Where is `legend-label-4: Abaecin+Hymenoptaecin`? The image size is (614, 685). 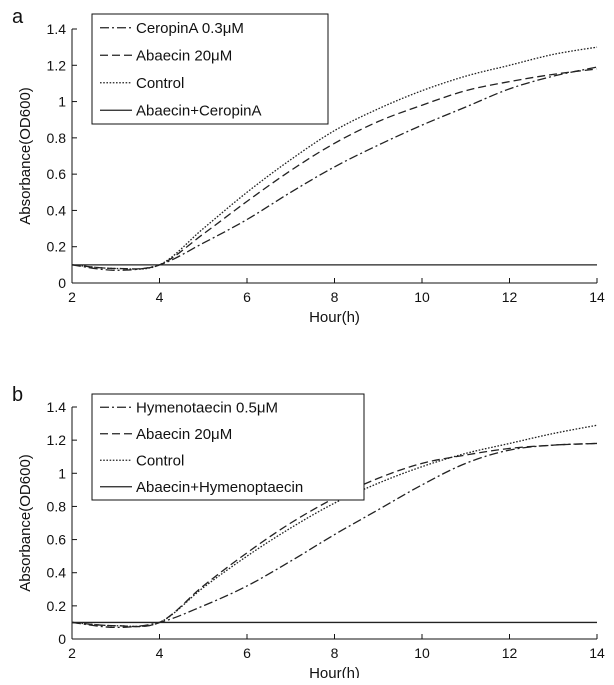
legend-label-4: Abaecin+Hymenoptaecin is located at coordinates (219, 487).